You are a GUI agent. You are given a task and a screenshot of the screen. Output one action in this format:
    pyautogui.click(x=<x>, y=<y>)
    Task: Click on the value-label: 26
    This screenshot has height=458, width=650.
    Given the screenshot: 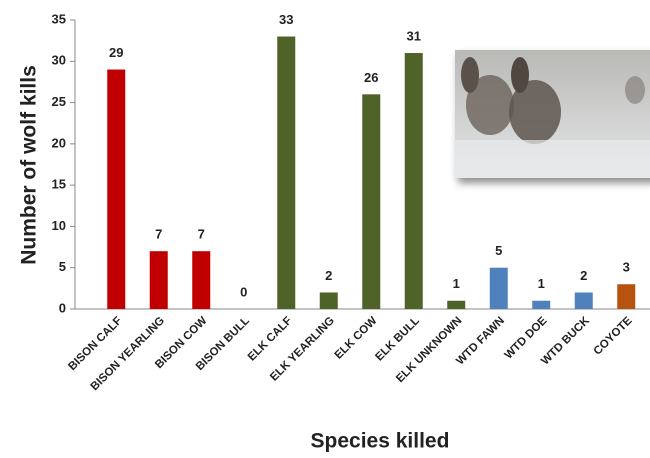 What is the action you would take?
    pyautogui.click(x=371, y=77)
    